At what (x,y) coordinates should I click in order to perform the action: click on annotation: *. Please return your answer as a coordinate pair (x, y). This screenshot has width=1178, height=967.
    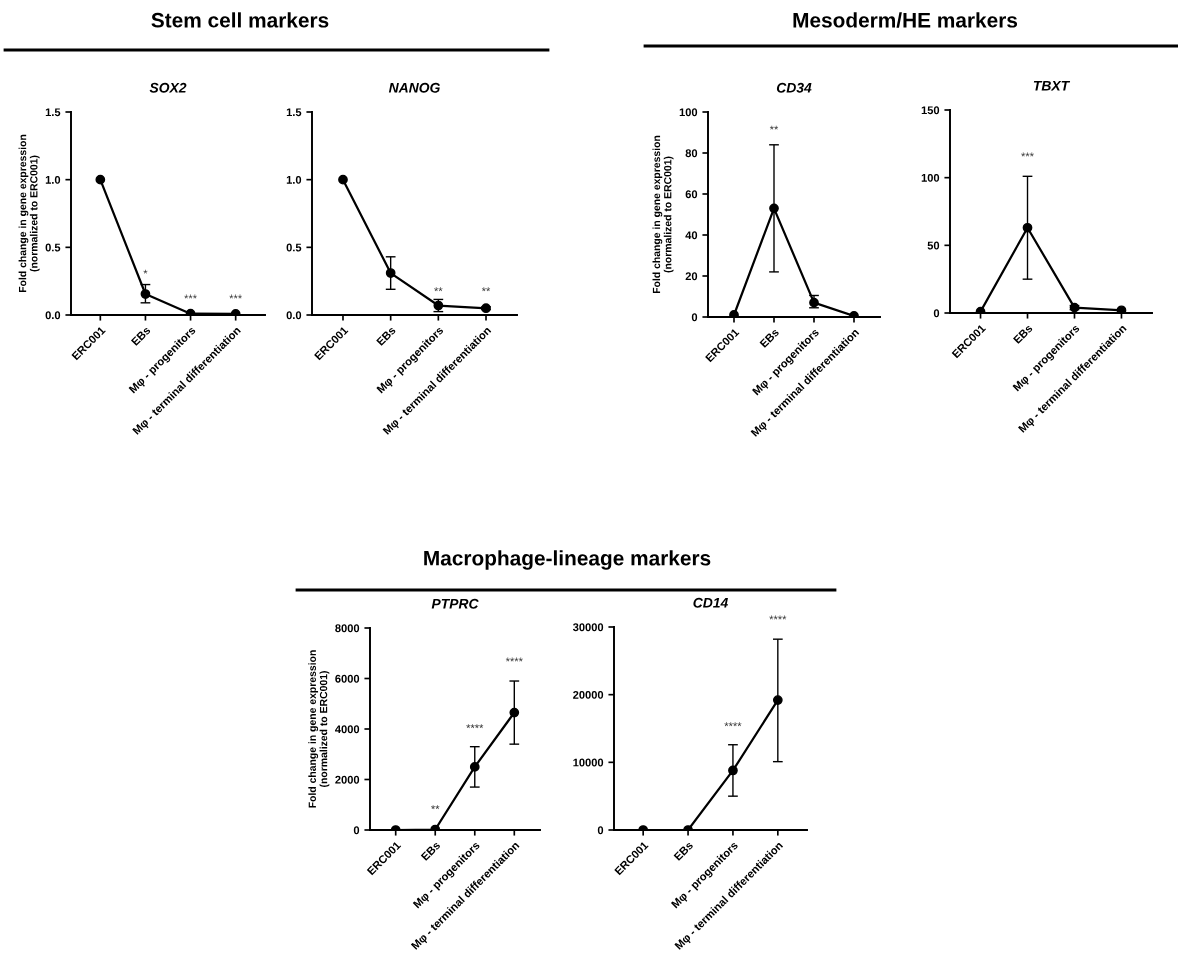
    Looking at the image, I should click on (145, 271).